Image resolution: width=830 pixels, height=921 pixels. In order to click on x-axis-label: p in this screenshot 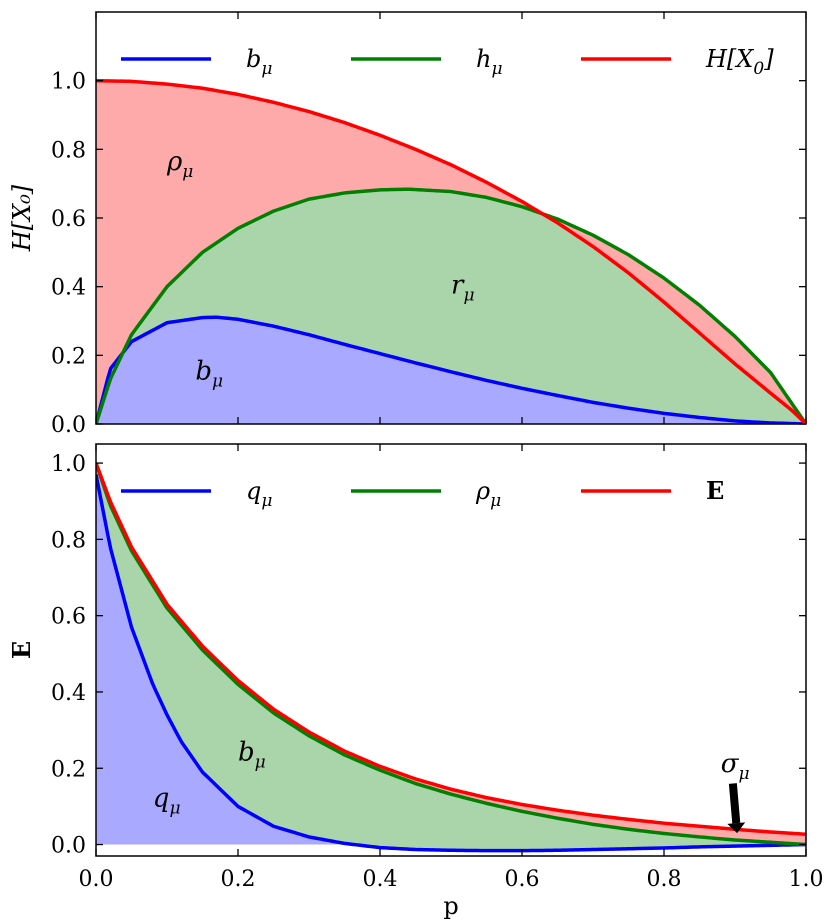, I will do `click(450, 906)`.